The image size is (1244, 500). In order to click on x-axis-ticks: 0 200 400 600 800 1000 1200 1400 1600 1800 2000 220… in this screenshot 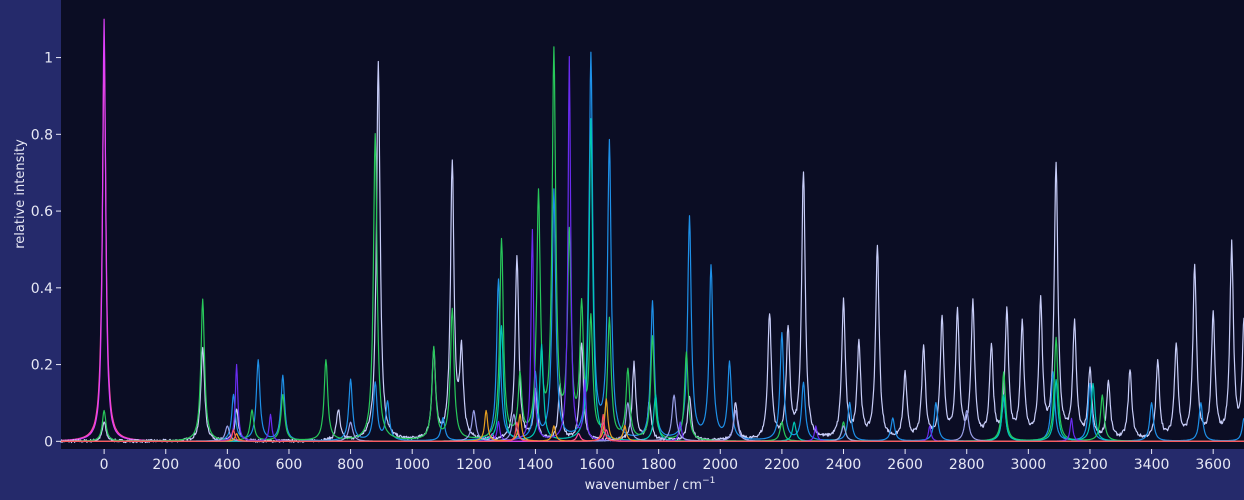, I will do `click(665, 461)`.